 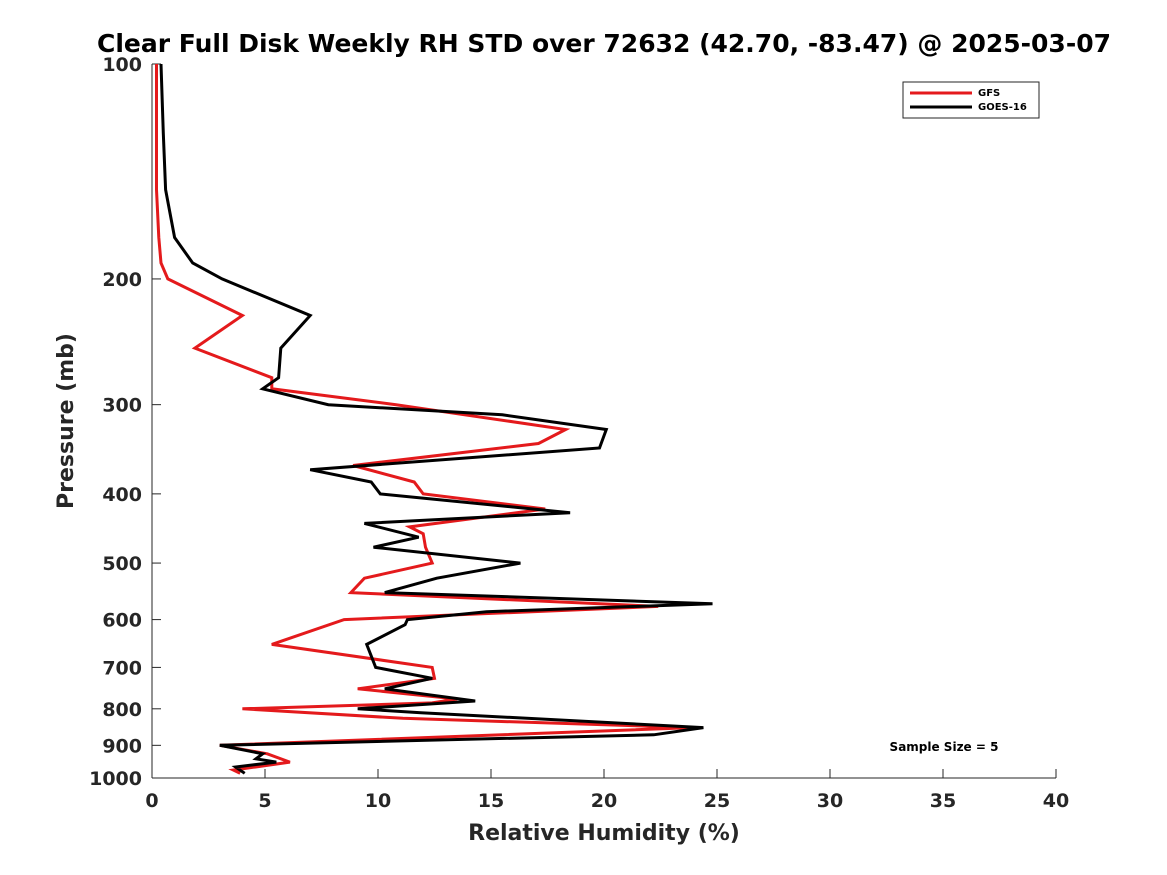 I want to click on x-tick-label: 20, so click(x=604, y=801).